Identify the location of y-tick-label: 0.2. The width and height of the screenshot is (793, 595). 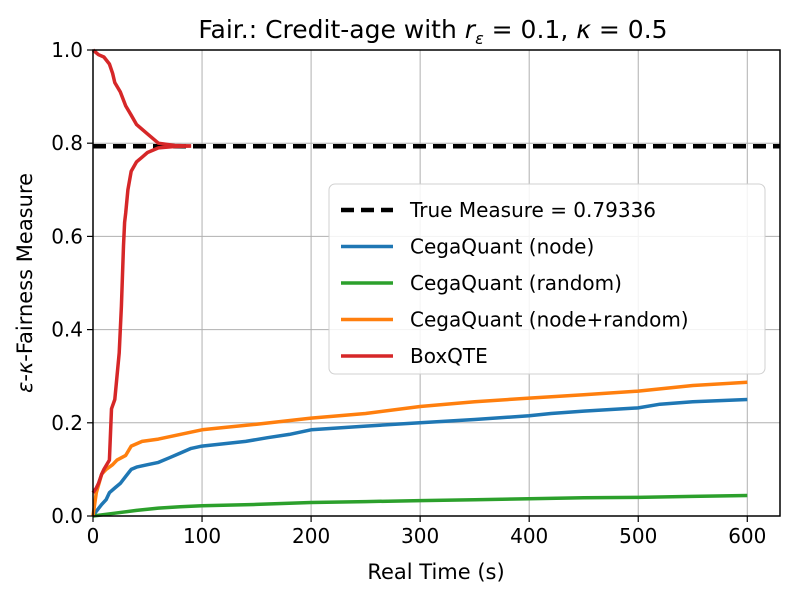
(67, 423).